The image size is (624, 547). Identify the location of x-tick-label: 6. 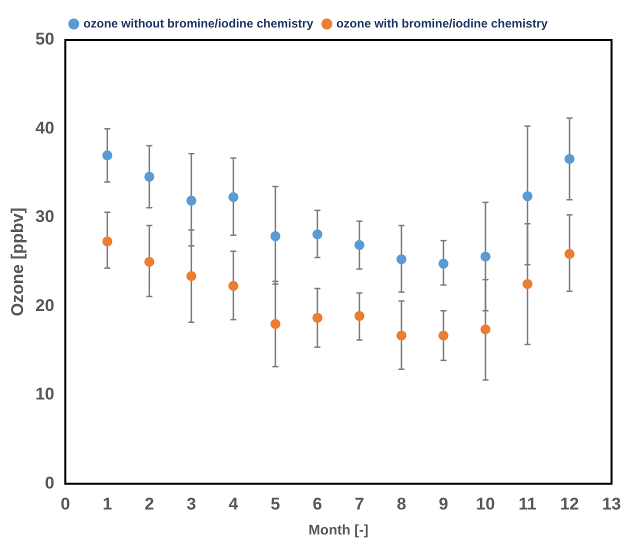
(317, 504).